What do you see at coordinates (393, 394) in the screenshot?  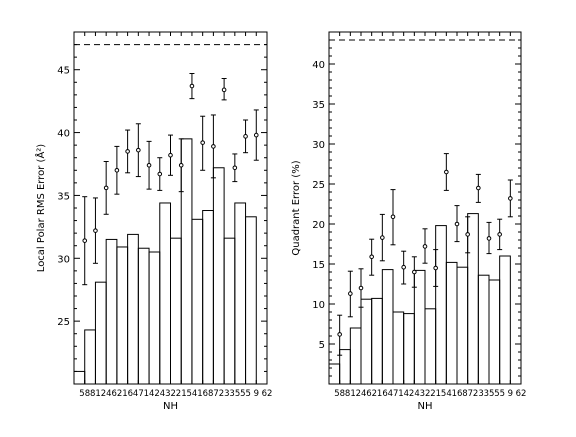 I see `right-x-tick-label: 47` at bounding box center [393, 394].